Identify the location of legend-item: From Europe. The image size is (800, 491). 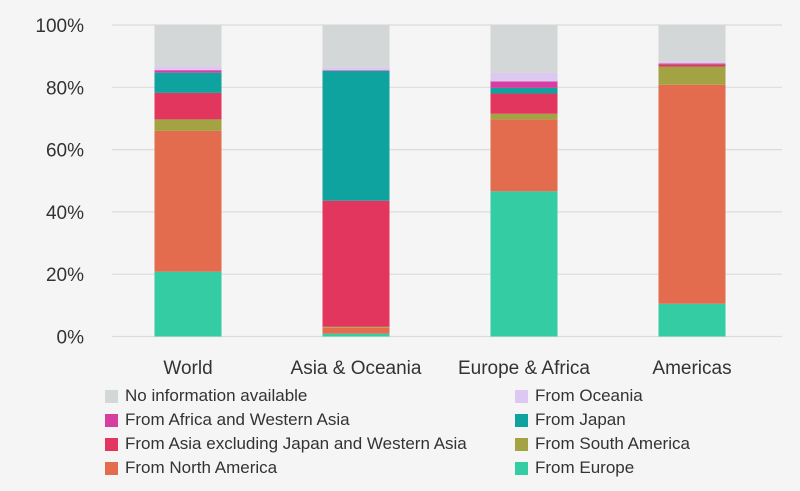
(574, 468).